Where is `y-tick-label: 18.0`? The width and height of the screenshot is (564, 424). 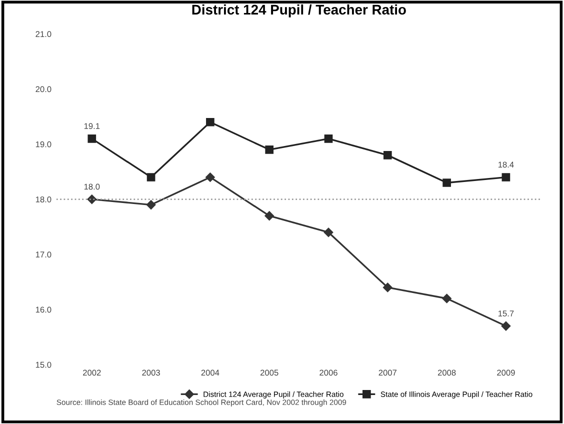 y-tick-label: 18.0 is located at coordinates (44, 199).